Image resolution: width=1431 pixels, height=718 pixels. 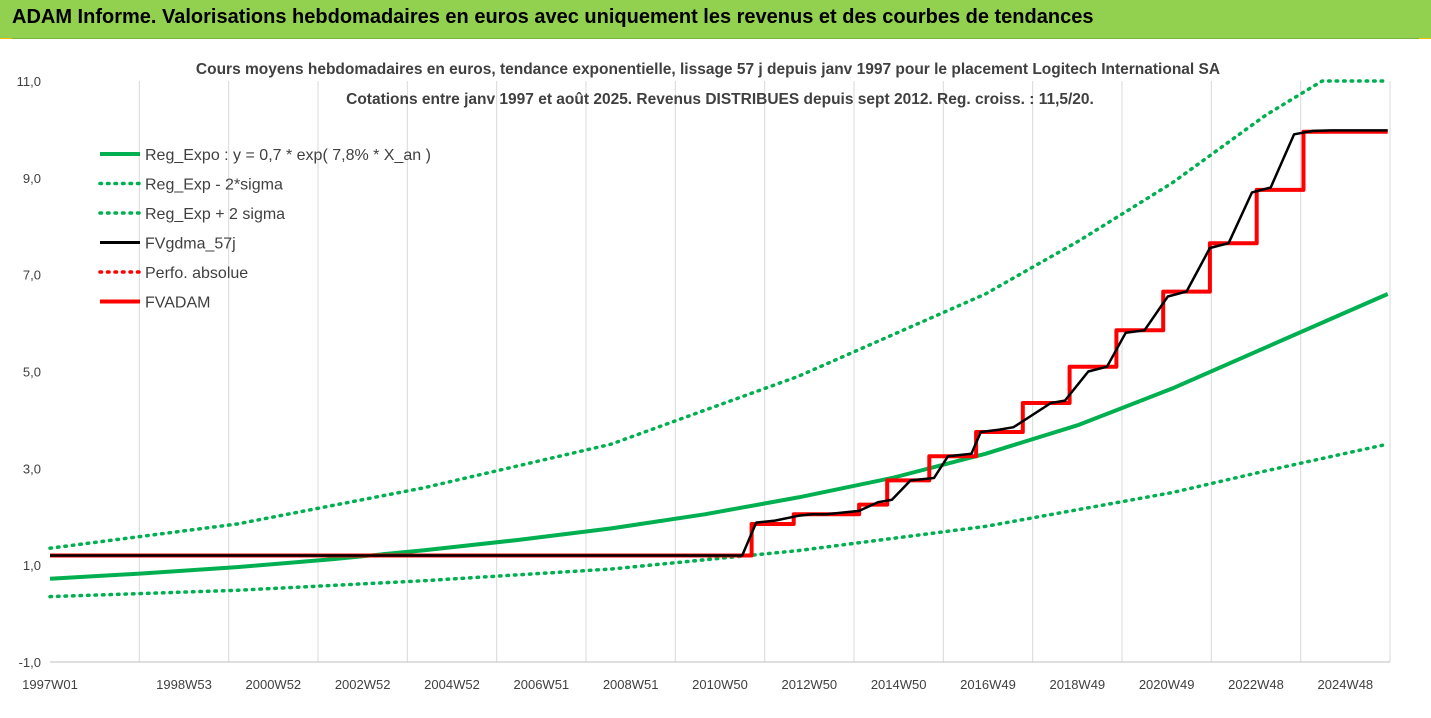 What do you see at coordinates (32, 468) in the screenshot?
I see `y-tick-label: 3,0` at bounding box center [32, 468].